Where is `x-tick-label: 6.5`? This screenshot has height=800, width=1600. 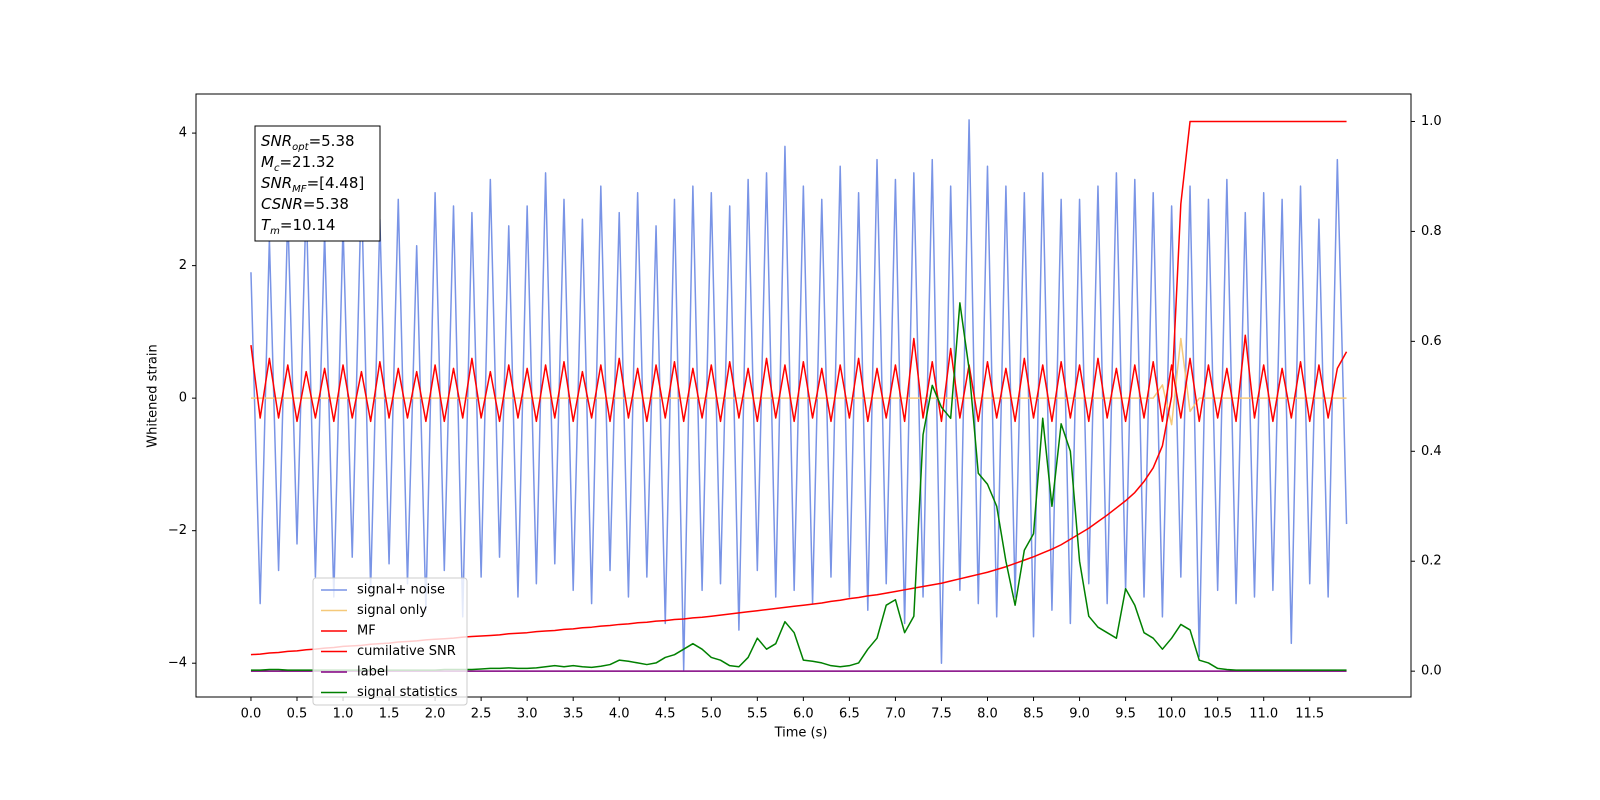 x-tick-label: 6.5 is located at coordinates (849, 714).